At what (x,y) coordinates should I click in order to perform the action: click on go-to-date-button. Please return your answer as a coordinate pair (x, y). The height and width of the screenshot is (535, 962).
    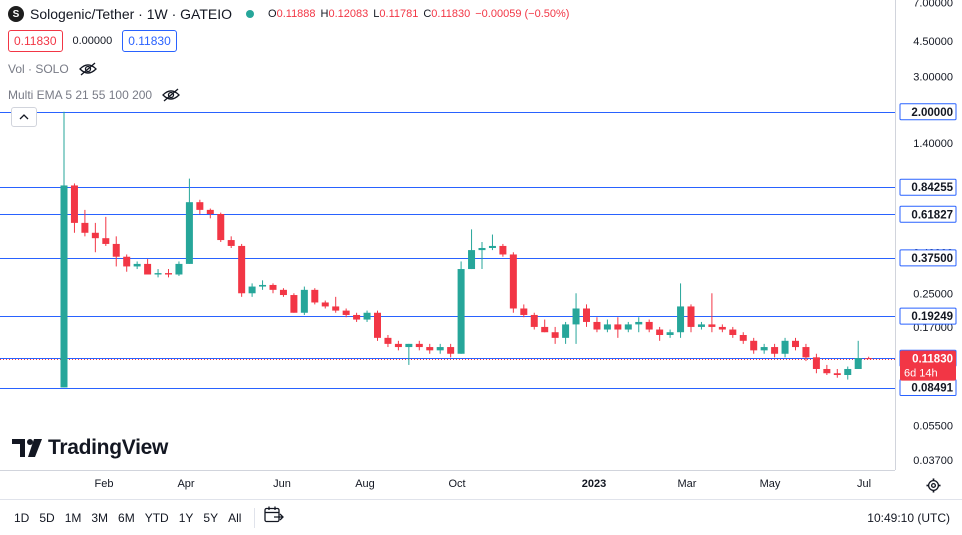
    Looking at the image, I should click on (274, 517).